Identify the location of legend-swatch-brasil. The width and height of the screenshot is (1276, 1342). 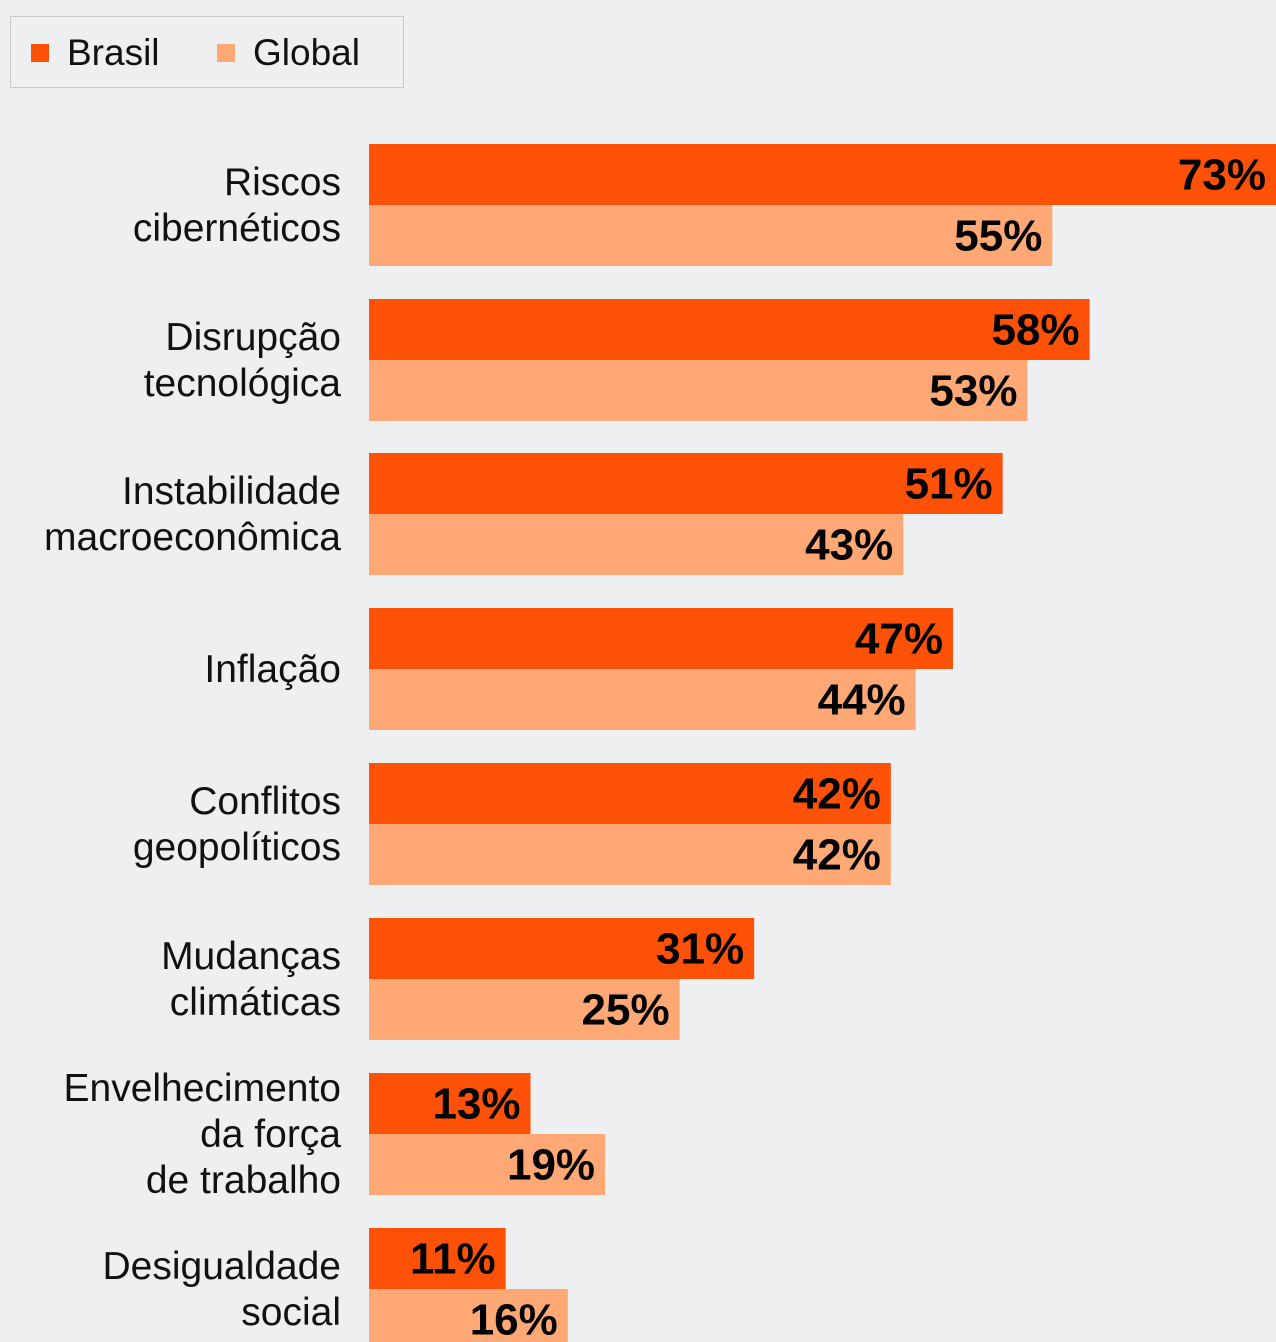
(40, 53).